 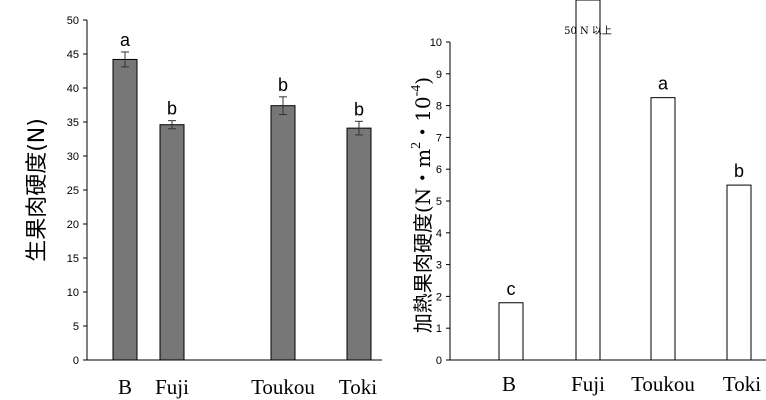 What do you see at coordinates (73, 191) in the screenshot?
I see `y-tick-label: 25` at bounding box center [73, 191].